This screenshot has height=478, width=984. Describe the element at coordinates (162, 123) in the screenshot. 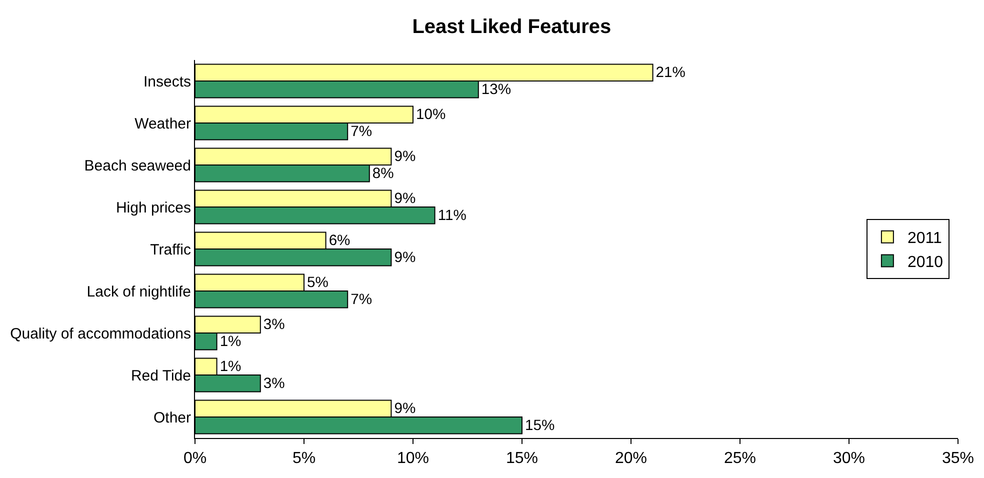

I see `y-tick-label: Weather` at that location.